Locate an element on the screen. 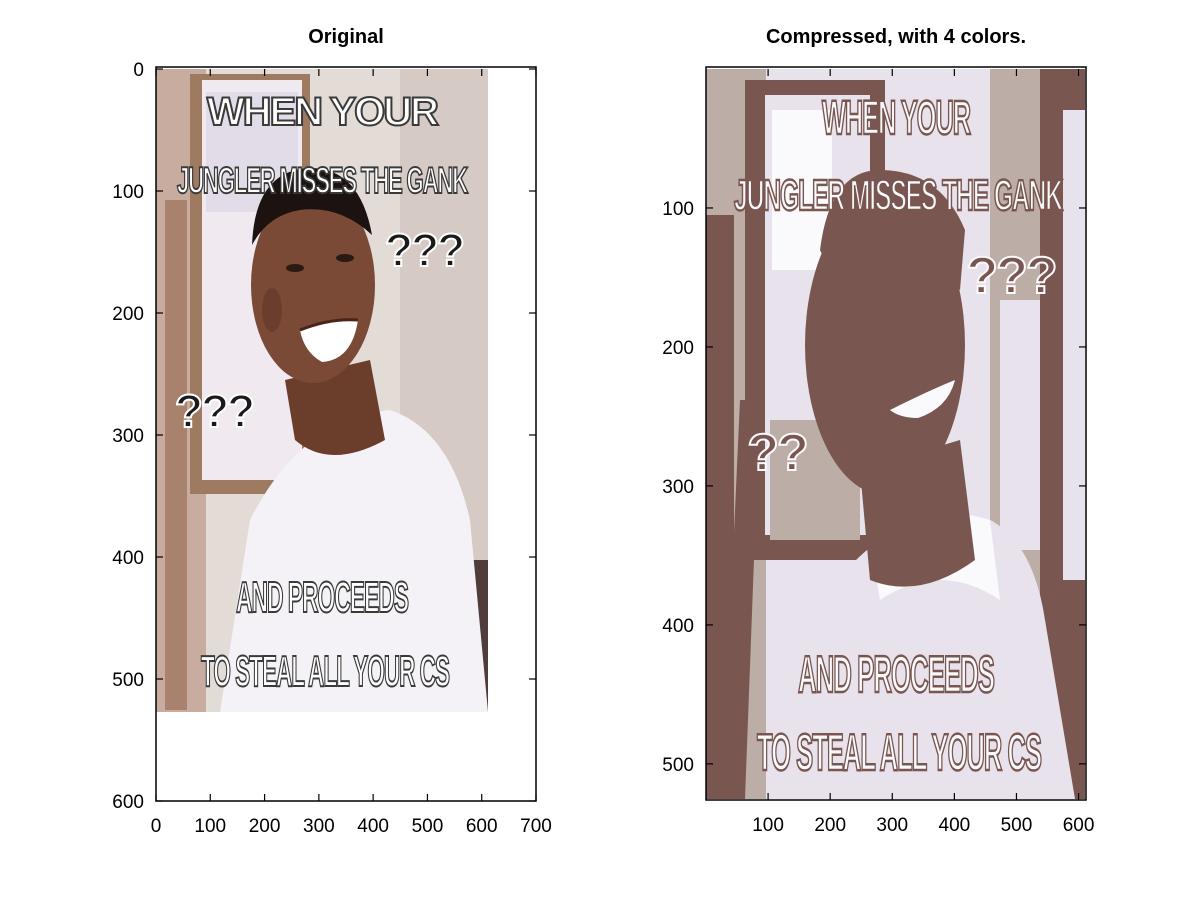  x-tick-label-compressed-100: 100 is located at coordinates (768, 825).